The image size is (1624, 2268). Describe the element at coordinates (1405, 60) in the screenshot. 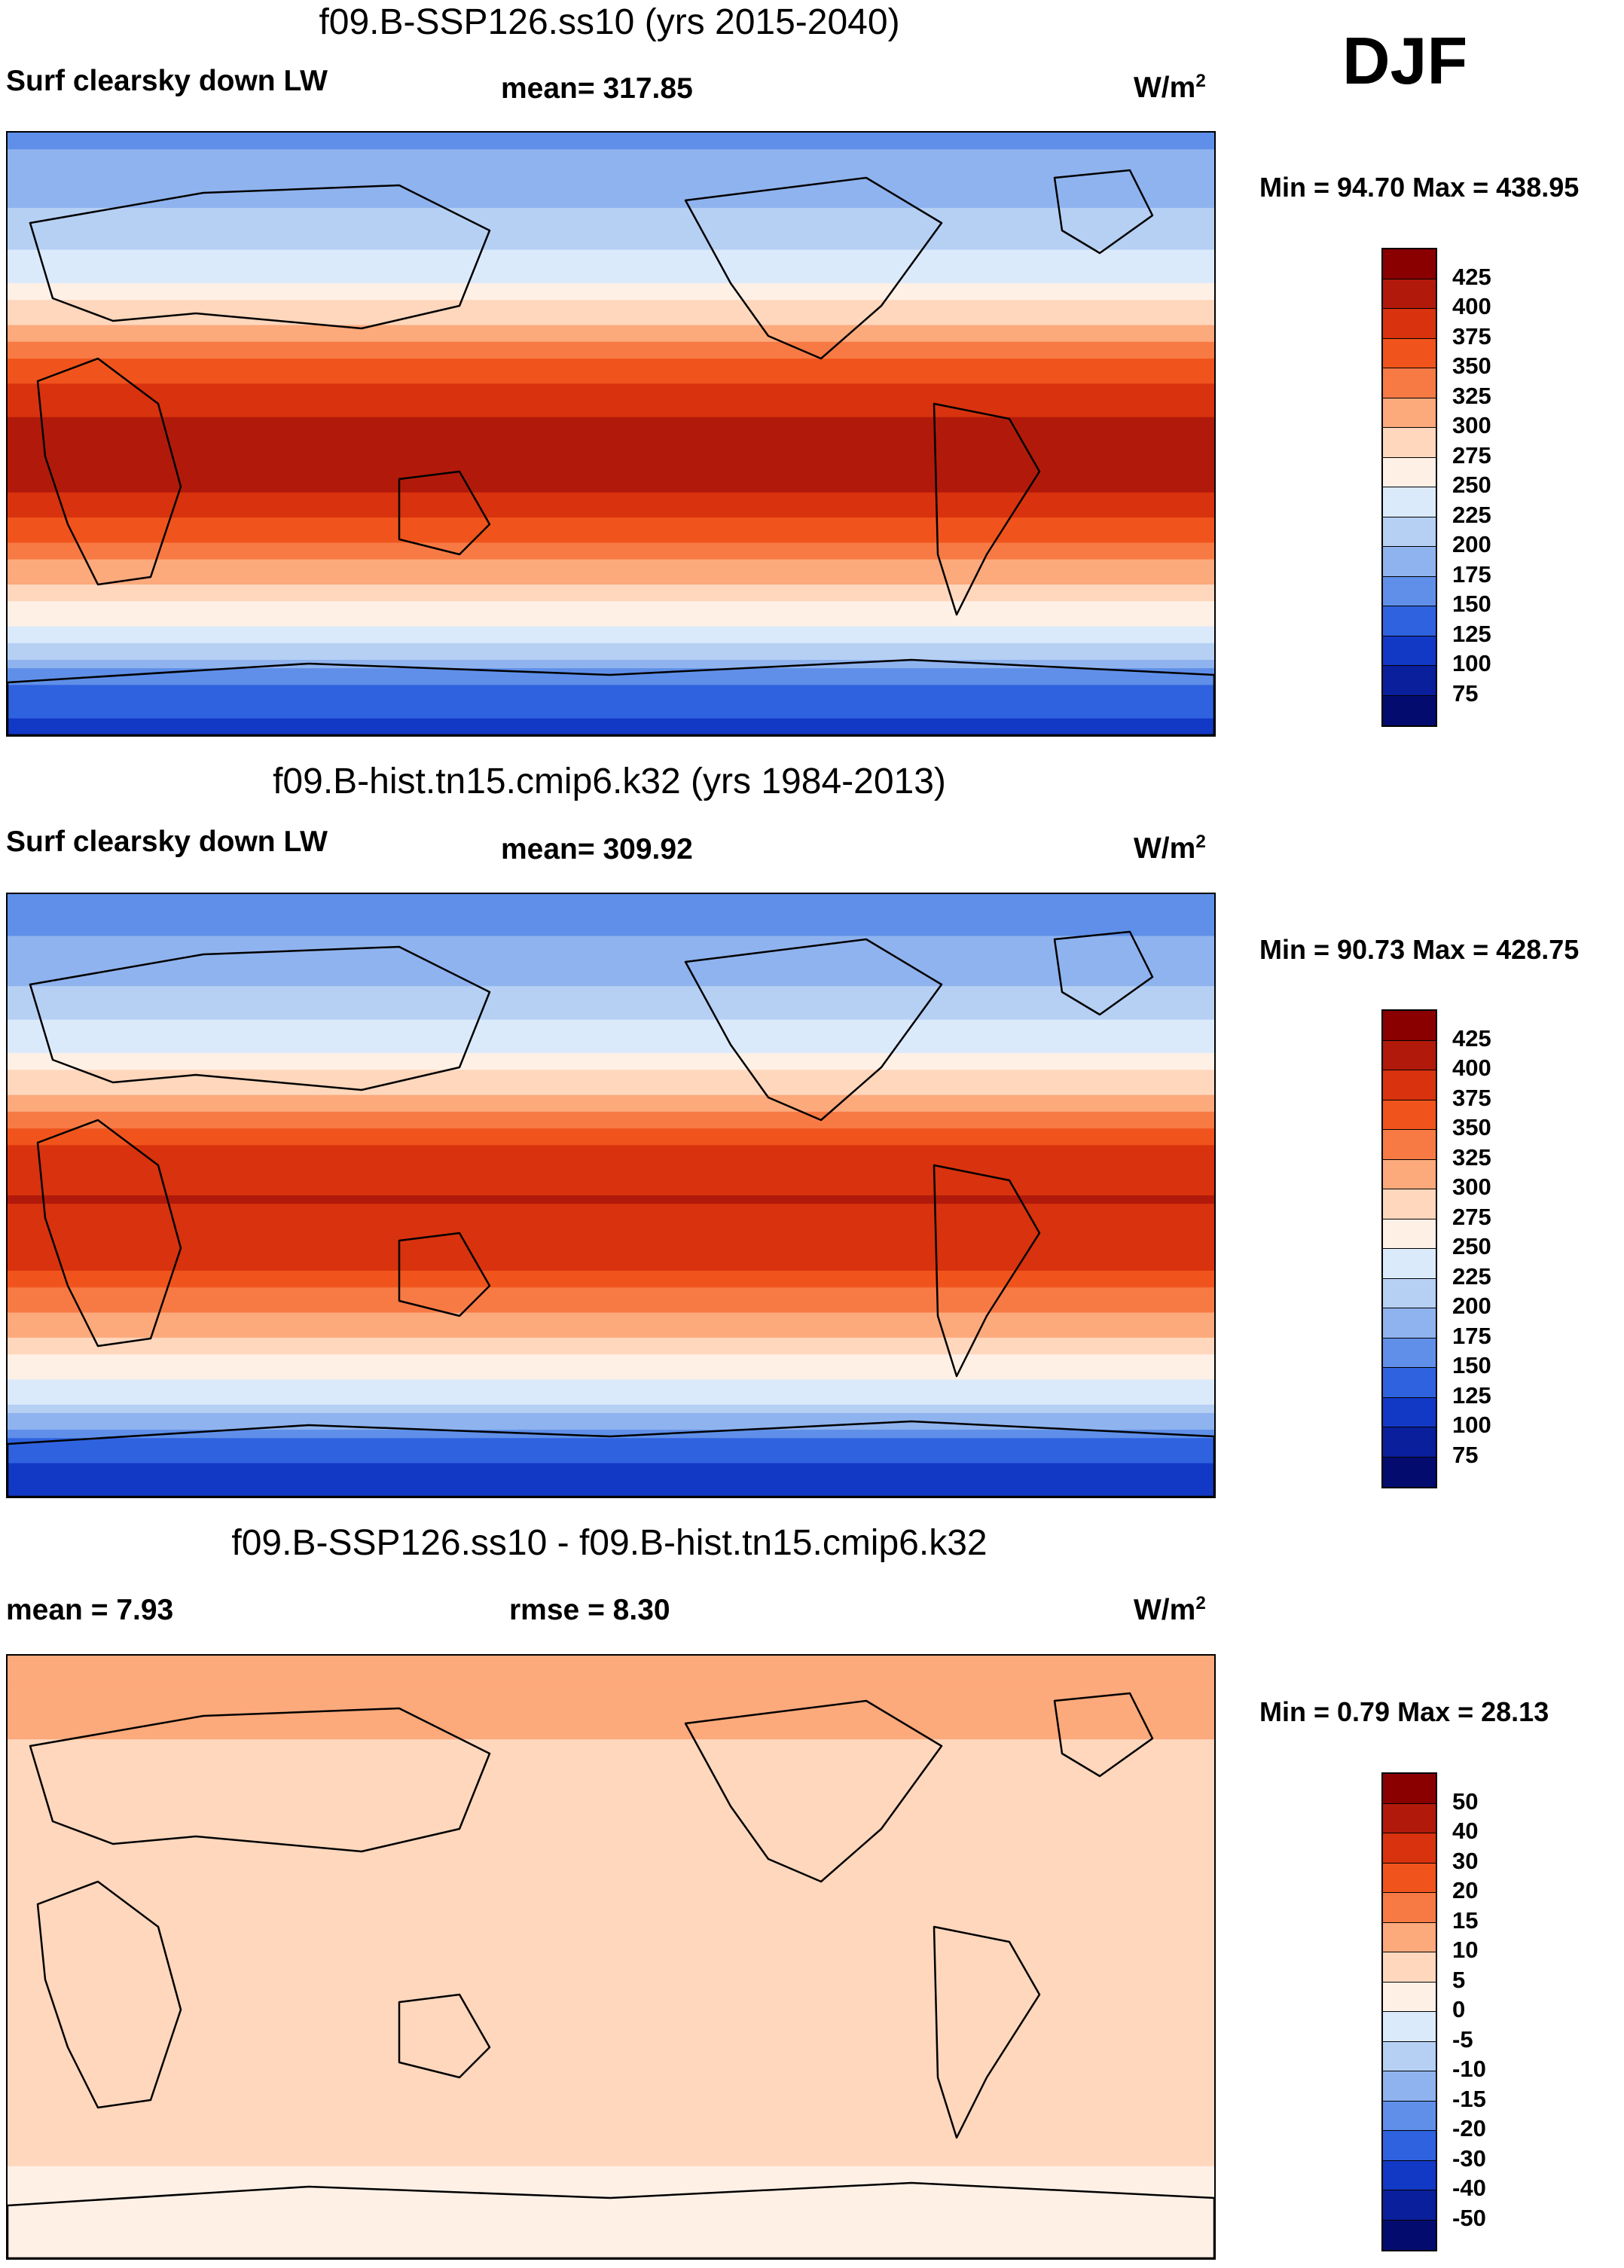

I see `season-label: DJF` at that location.